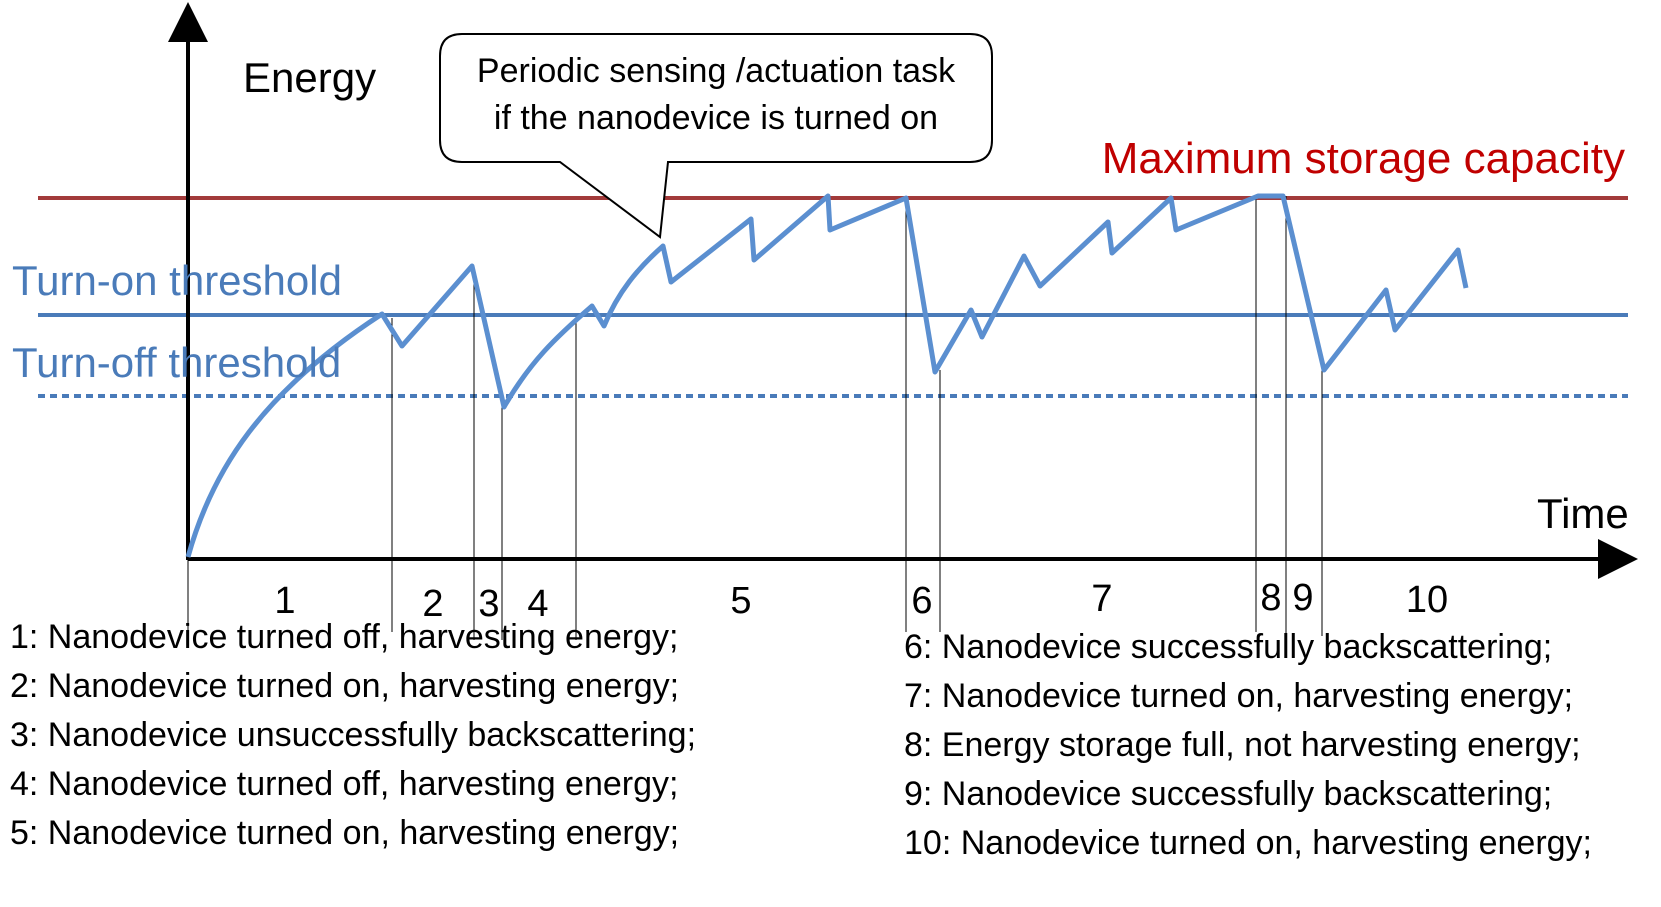 The width and height of the screenshot is (1661, 907). Describe the element at coordinates (1427, 600) in the screenshot. I see `phase-label: 10` at that location.